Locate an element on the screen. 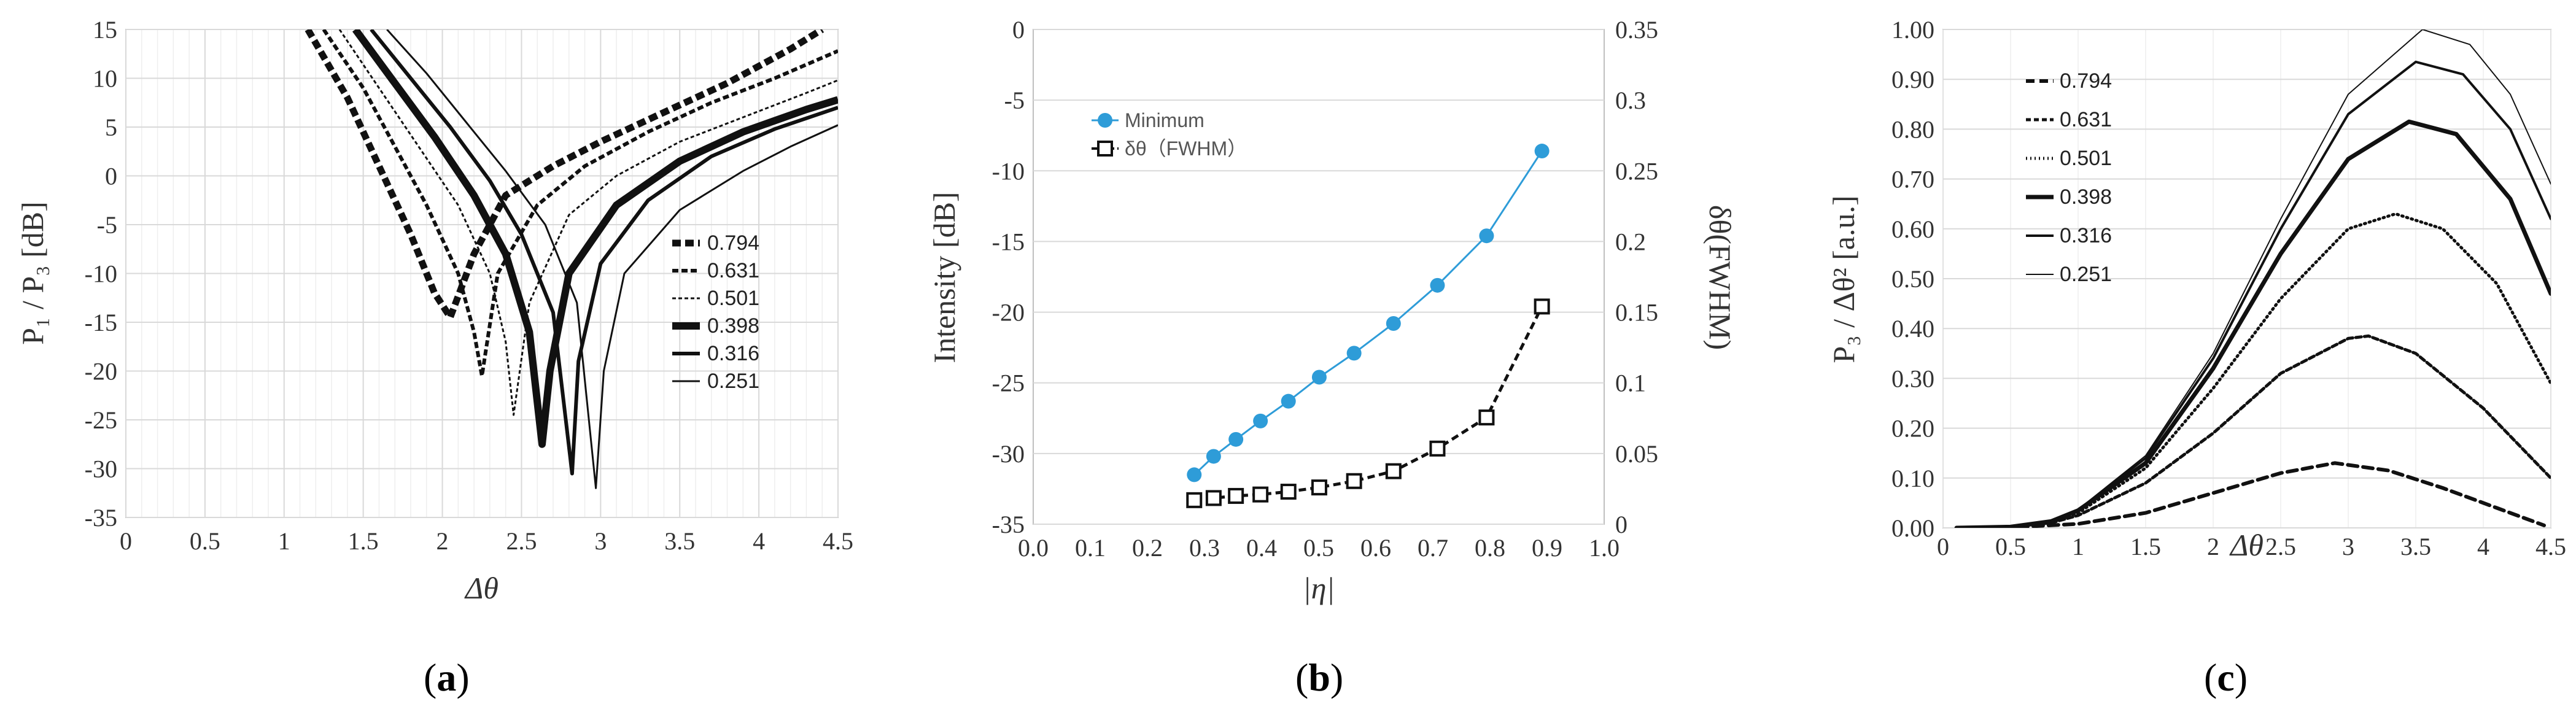 Image resolution: width=2576 pixels, height=720 pixels. chart-a-y-axis-label: P₁ / P₃ [dB] is located at coordinates (32, 273).